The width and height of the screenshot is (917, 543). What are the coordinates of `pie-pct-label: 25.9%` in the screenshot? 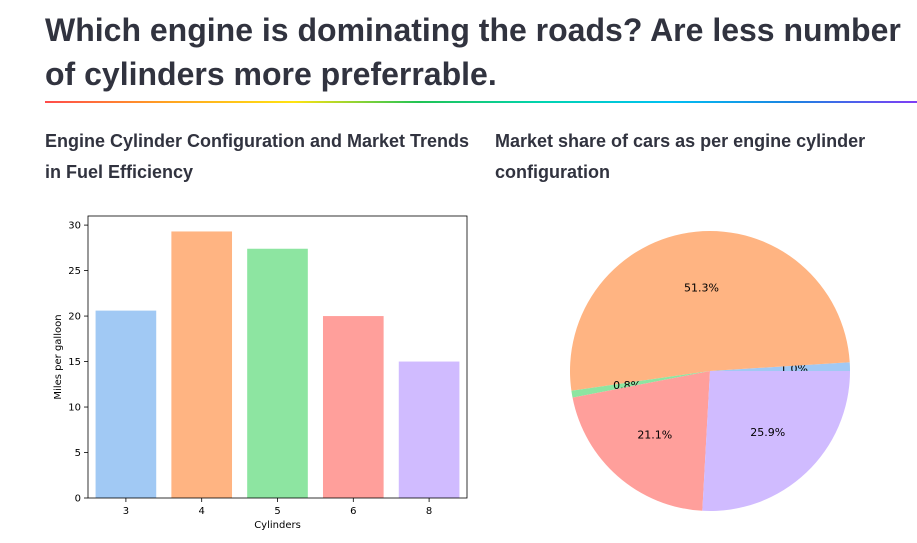 It's located at (767, 432).